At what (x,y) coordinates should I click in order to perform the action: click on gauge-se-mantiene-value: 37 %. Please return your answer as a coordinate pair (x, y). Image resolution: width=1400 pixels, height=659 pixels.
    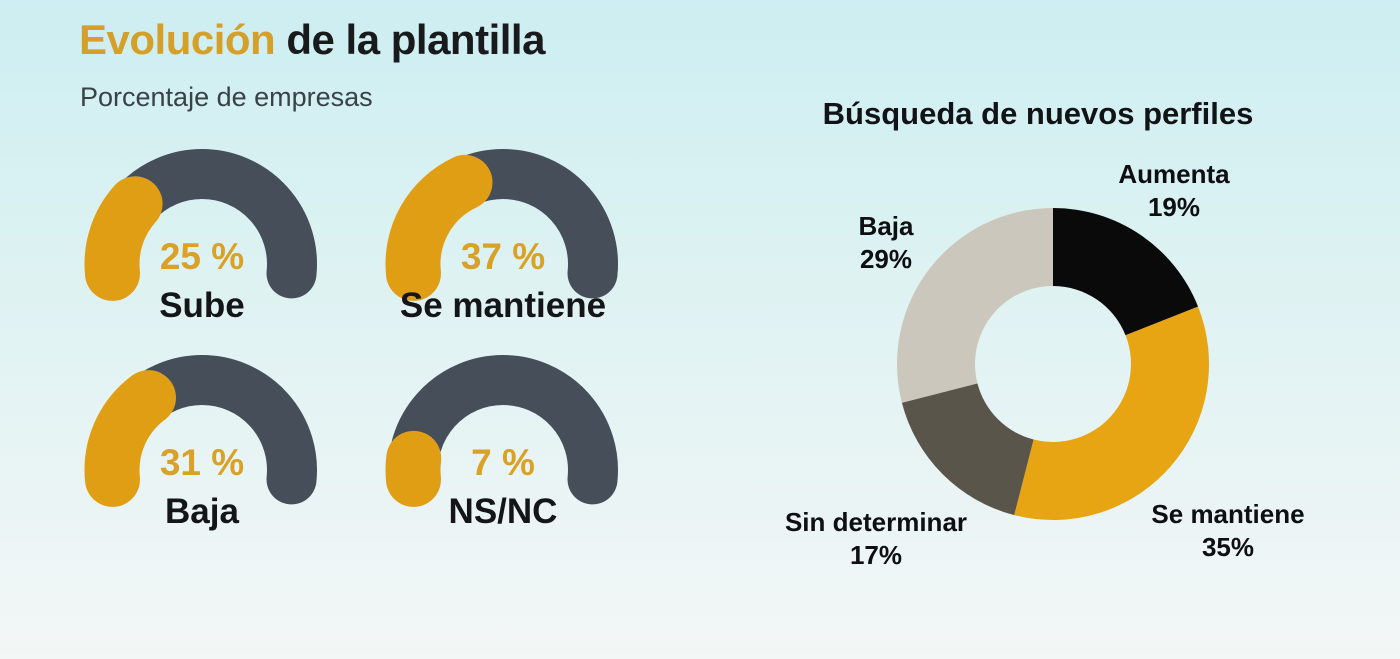
    Looking at the image, I should click on (503, 256).